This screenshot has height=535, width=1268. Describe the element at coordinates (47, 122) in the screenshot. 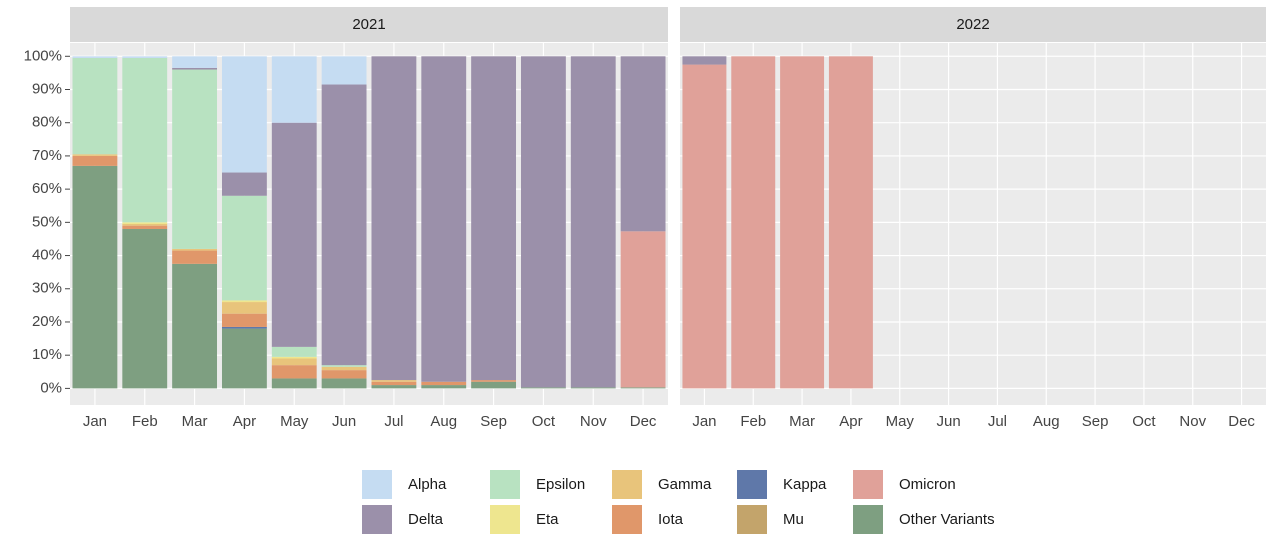

I see `y-tick-label: 80%` at that location.